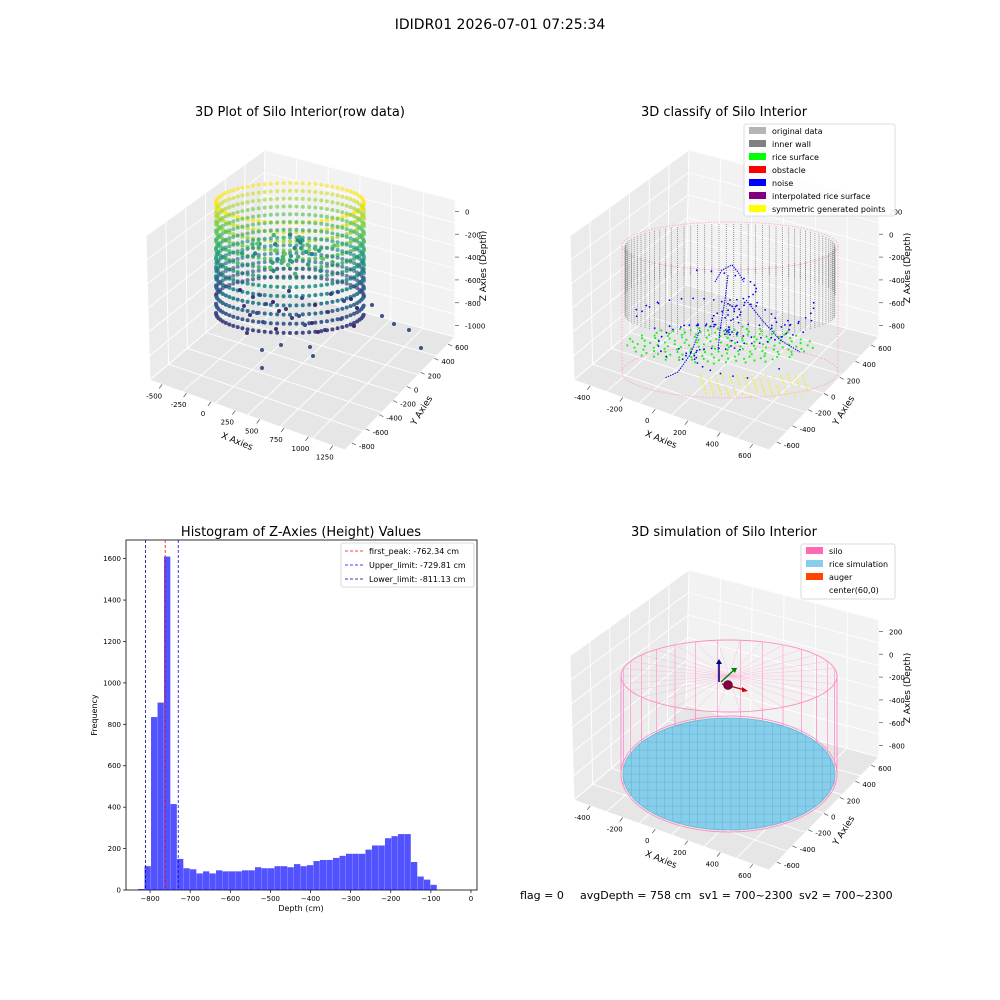 This screenshot has height=1000, width=1000. What do you see at coordinates (897, 747) in the screenshot?
I see `z-tick-label: -800` at bounding box center [897, 747].